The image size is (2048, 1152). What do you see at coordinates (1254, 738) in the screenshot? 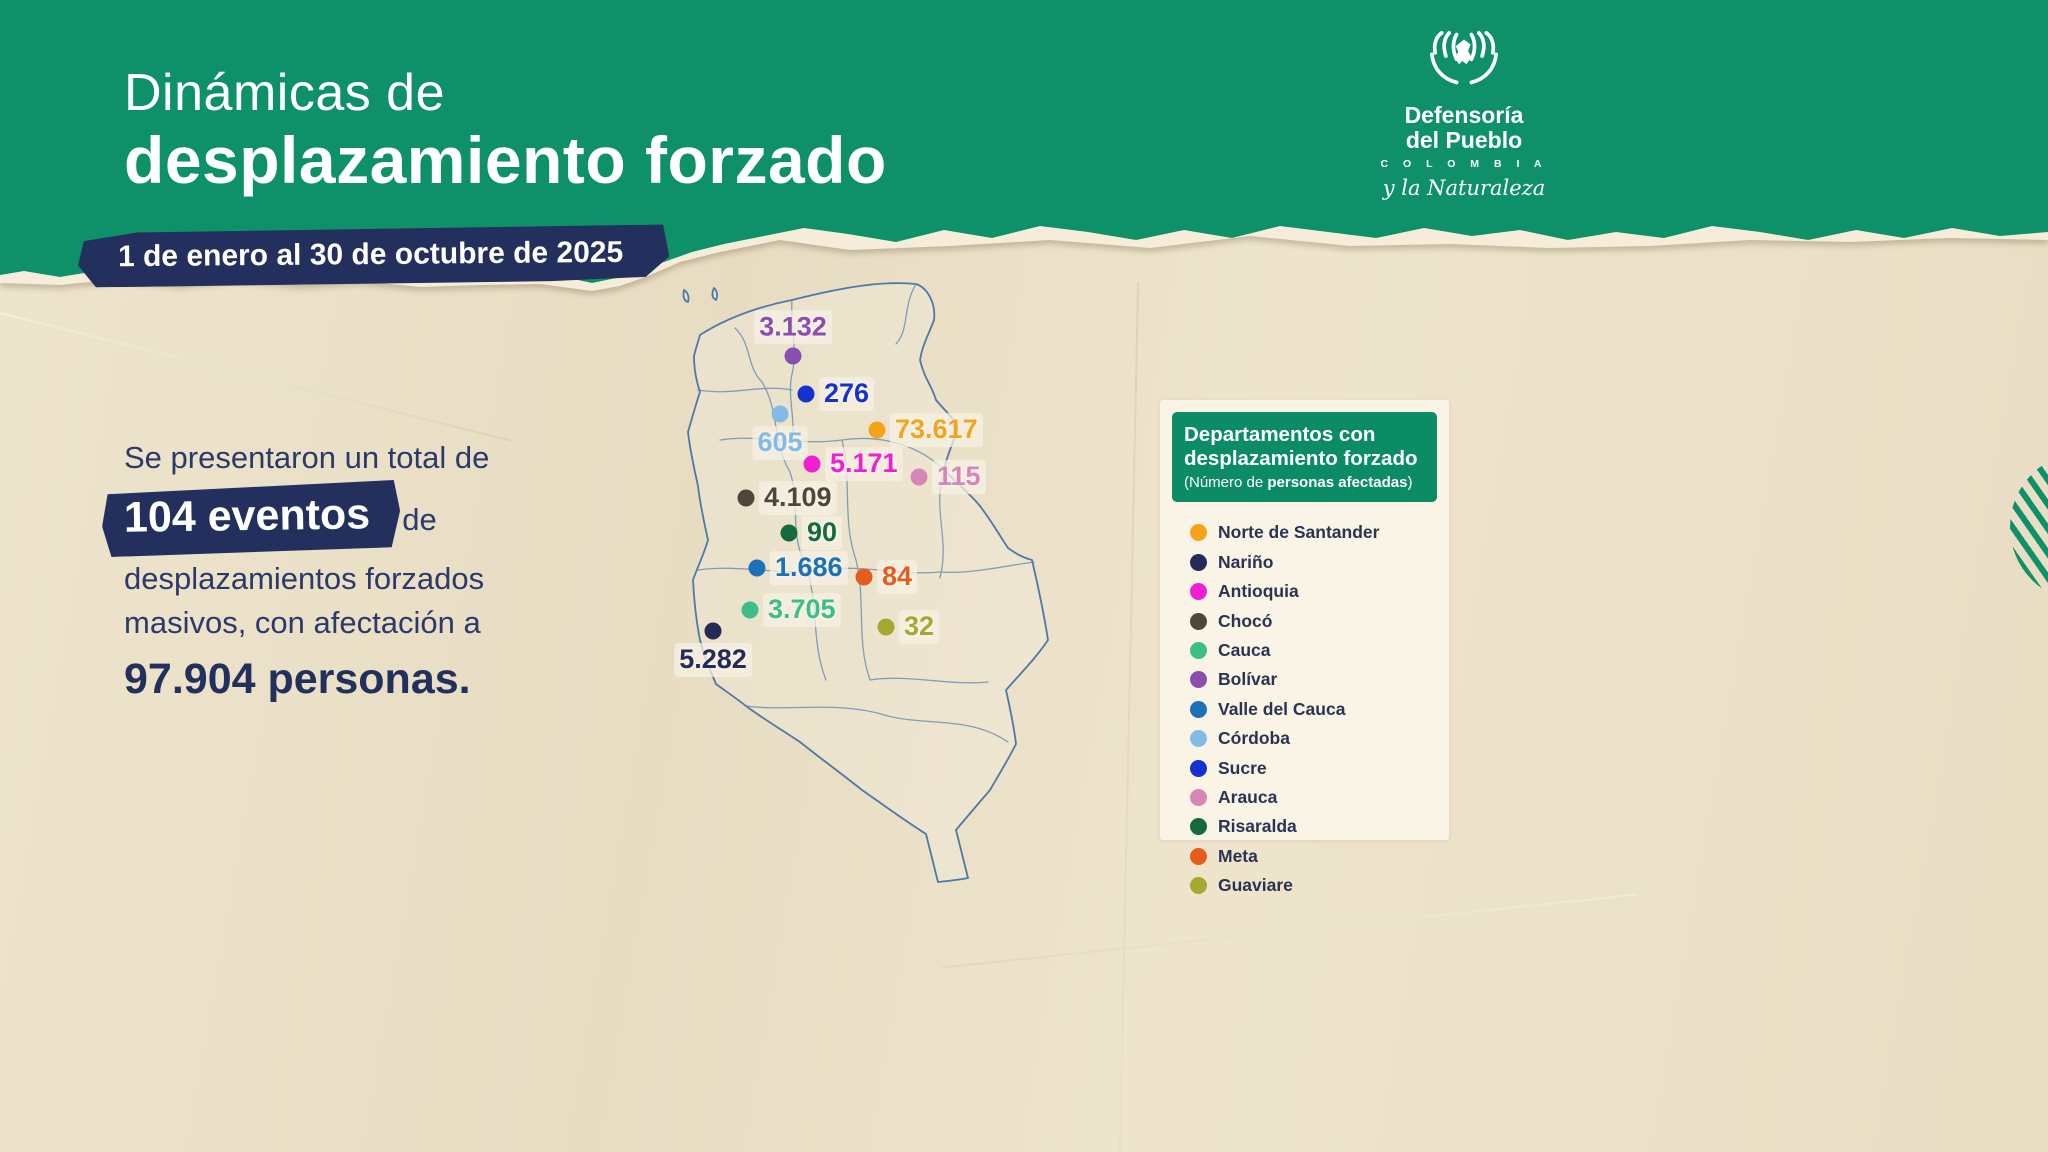
I see `legend-label-cordoba: Córdoba` at bounding box center [1254, 738].